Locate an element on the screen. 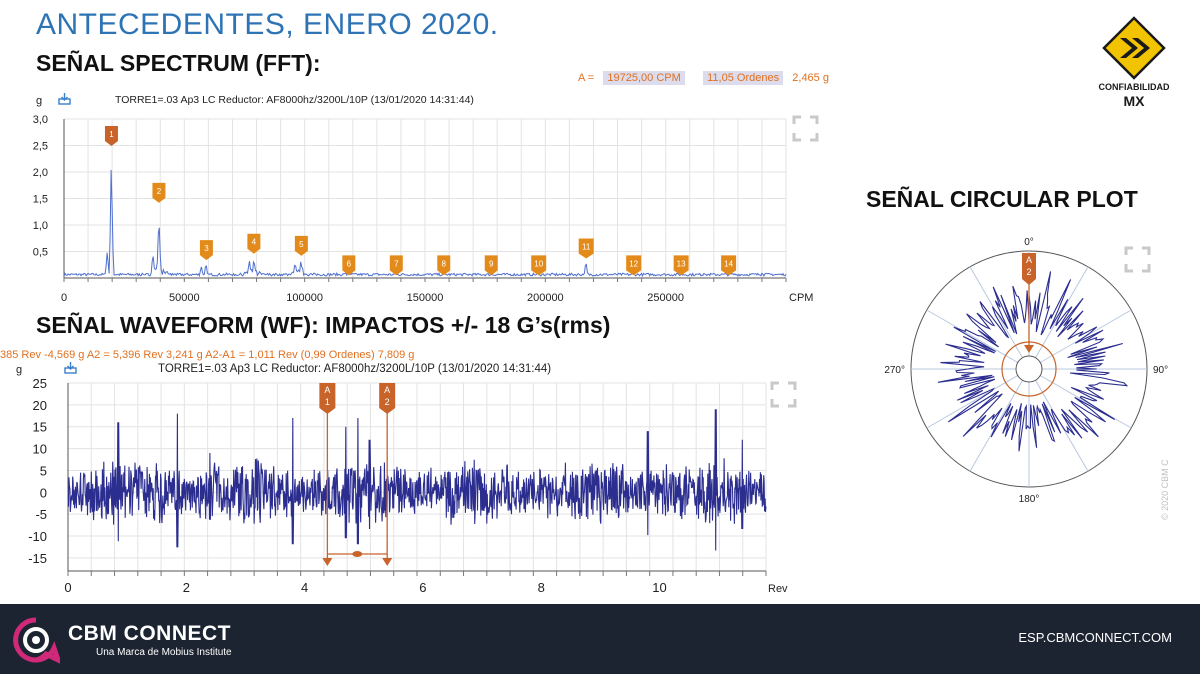  x-tick-label: 100000 is located at coordinates (304, 298).